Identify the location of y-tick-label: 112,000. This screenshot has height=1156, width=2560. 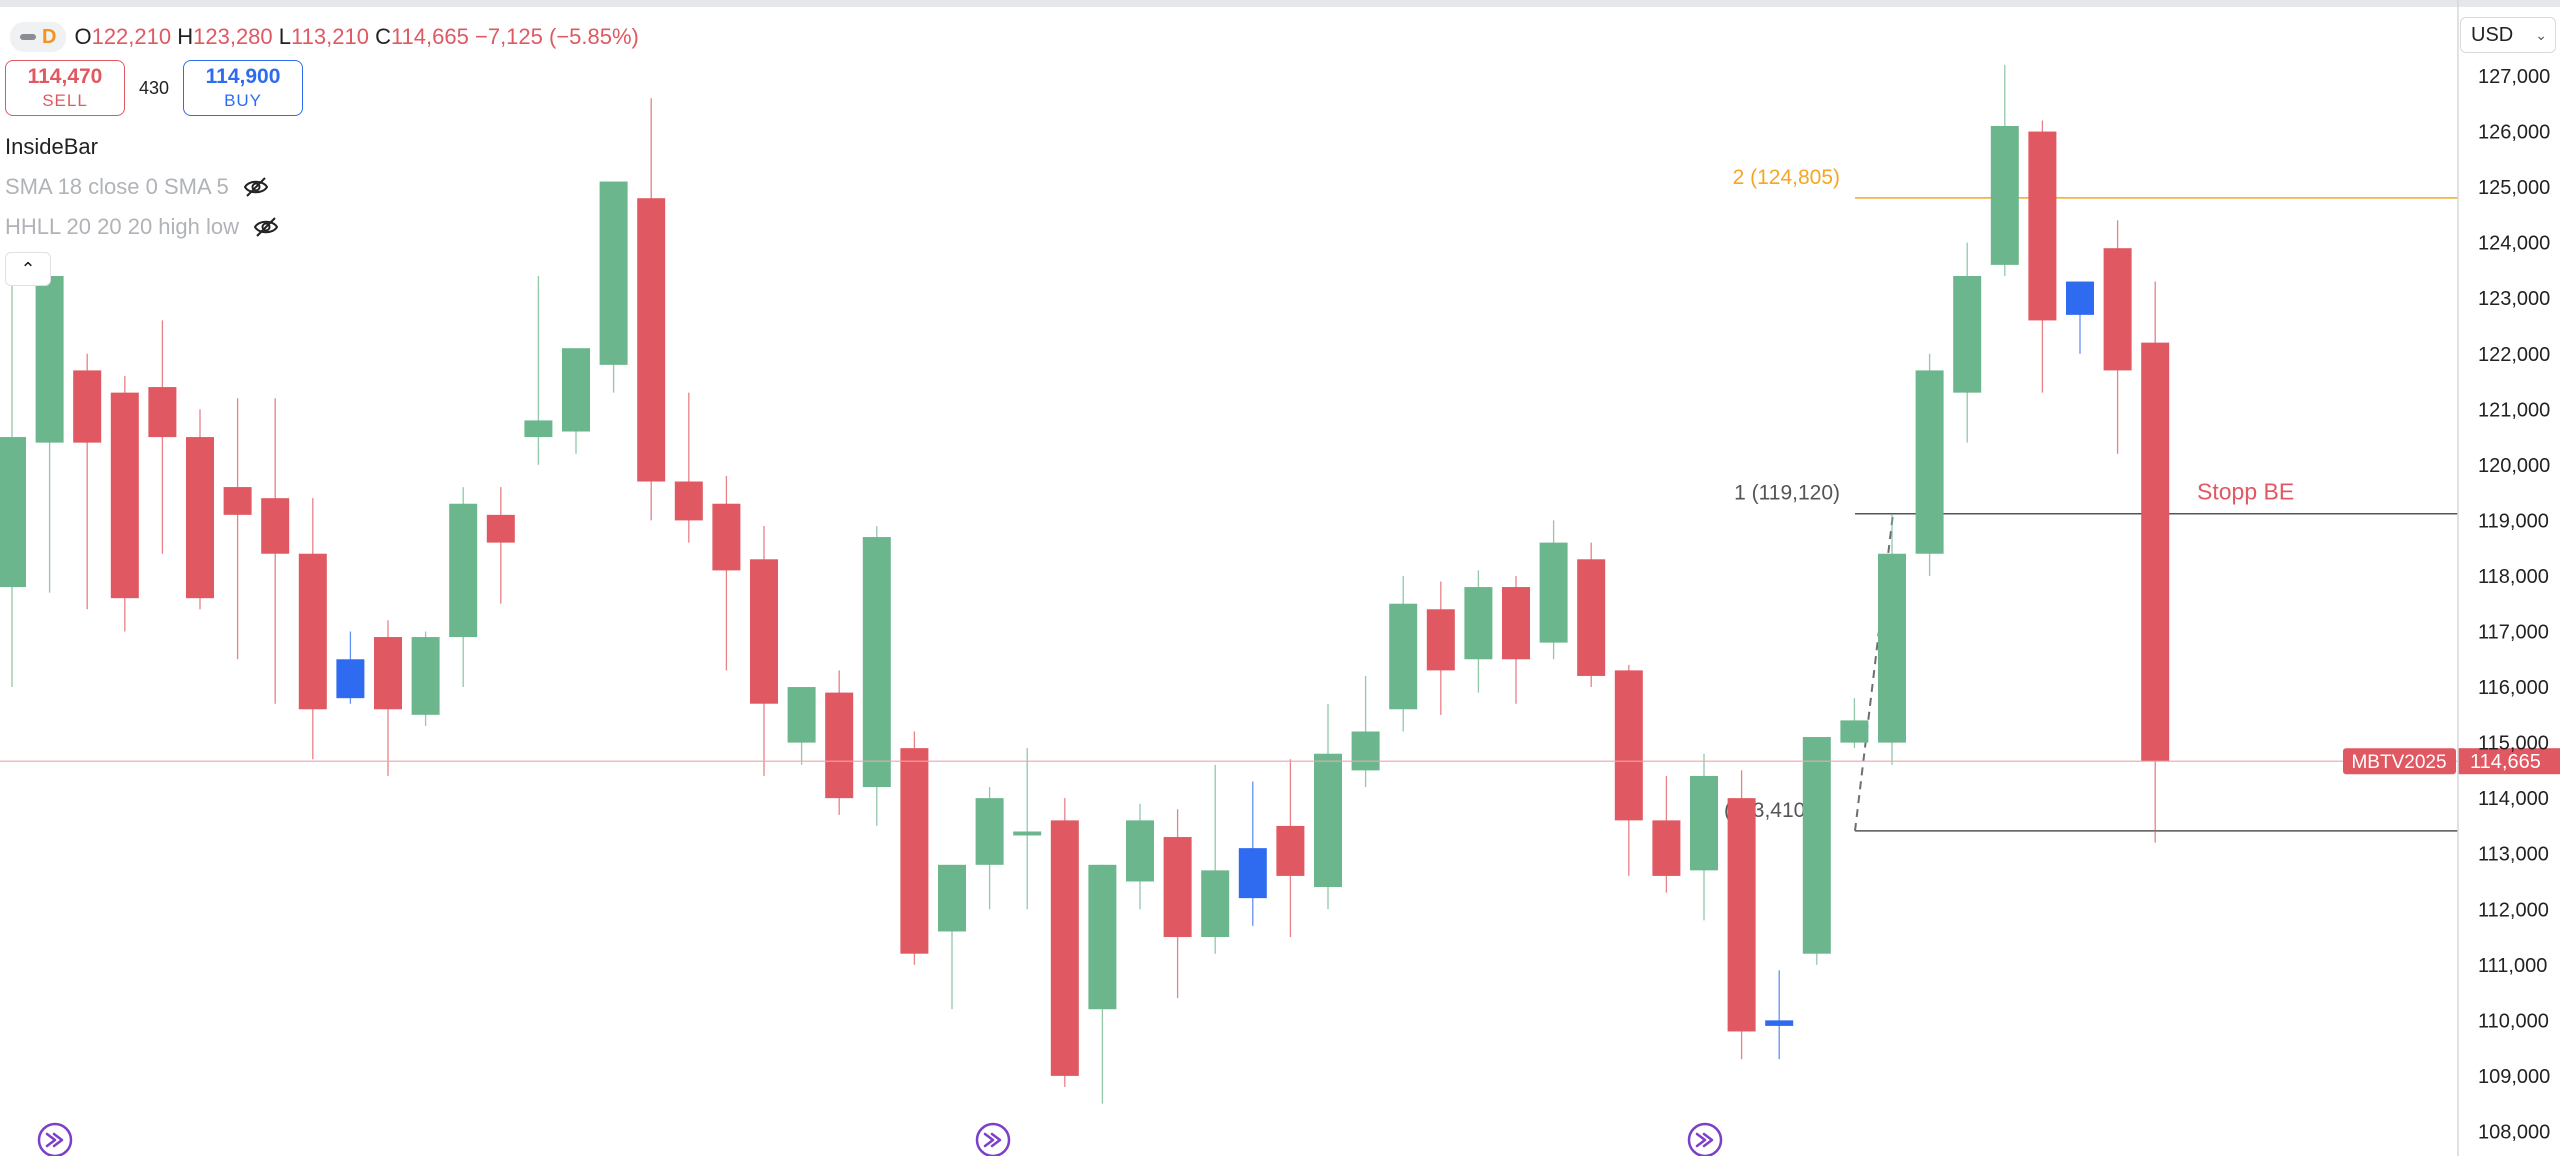
(2513, 910).